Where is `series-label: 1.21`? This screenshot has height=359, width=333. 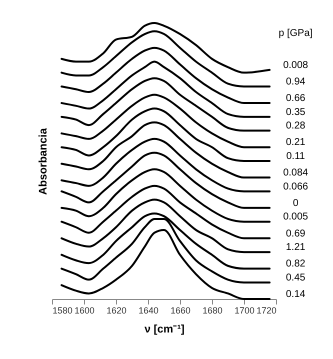 series-label: 1.21 is located at coordinates (296, 248).